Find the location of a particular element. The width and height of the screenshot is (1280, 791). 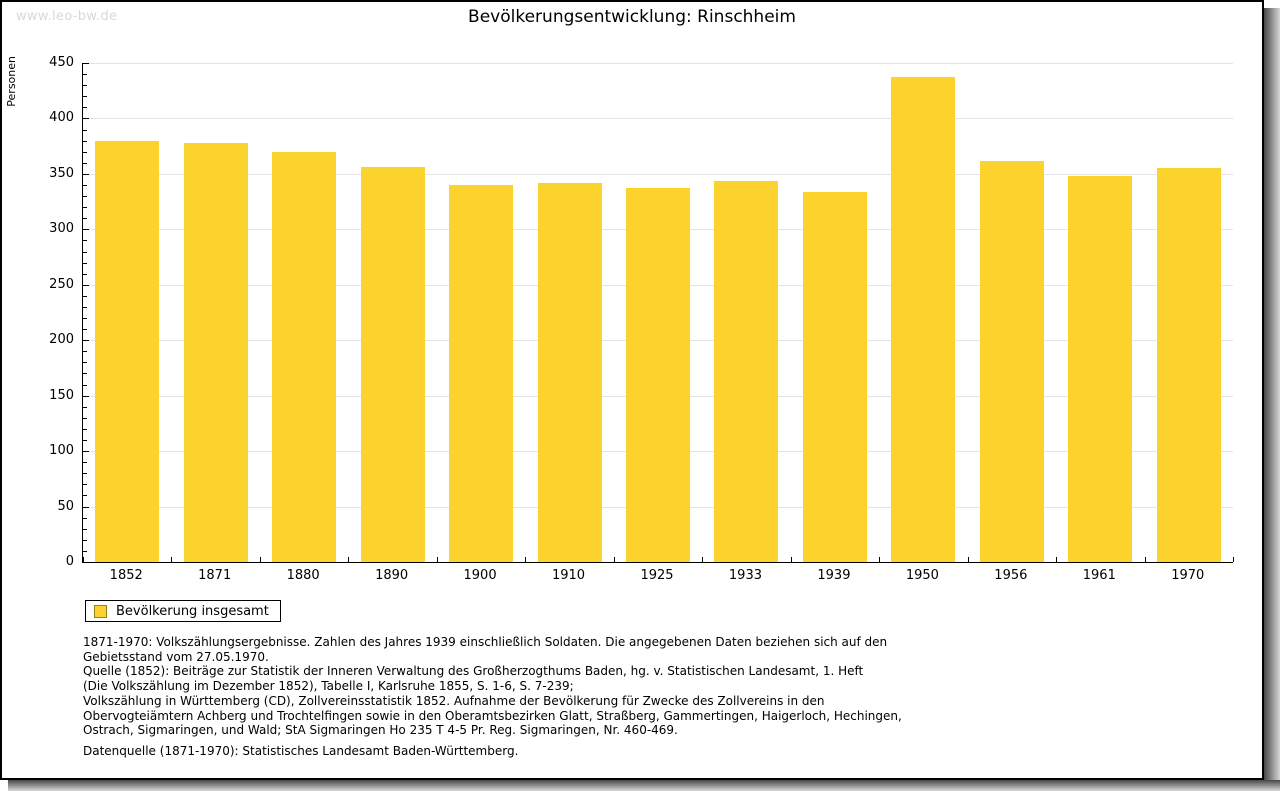

chart-title: Bevölkerungsentwicklung: Rinschheim is located at coordinates (632, 17).